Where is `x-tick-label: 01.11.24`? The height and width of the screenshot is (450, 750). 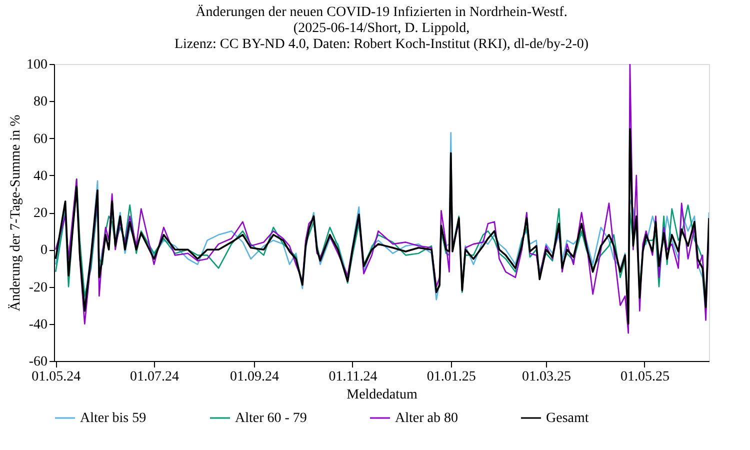 x-tick-label: 01.11.24 is located at coordinates (353, 377).